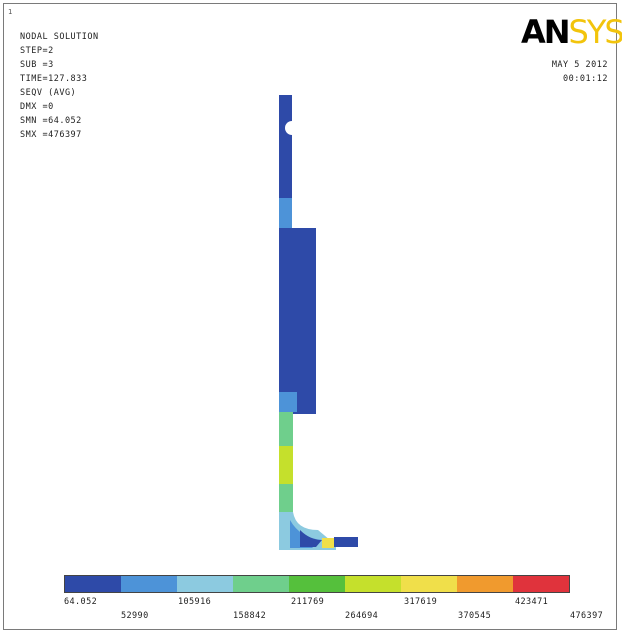 The height and width of the screenshot is (635, 622). I want to click on legend-bottom-label: 158842, so click(250, 616).